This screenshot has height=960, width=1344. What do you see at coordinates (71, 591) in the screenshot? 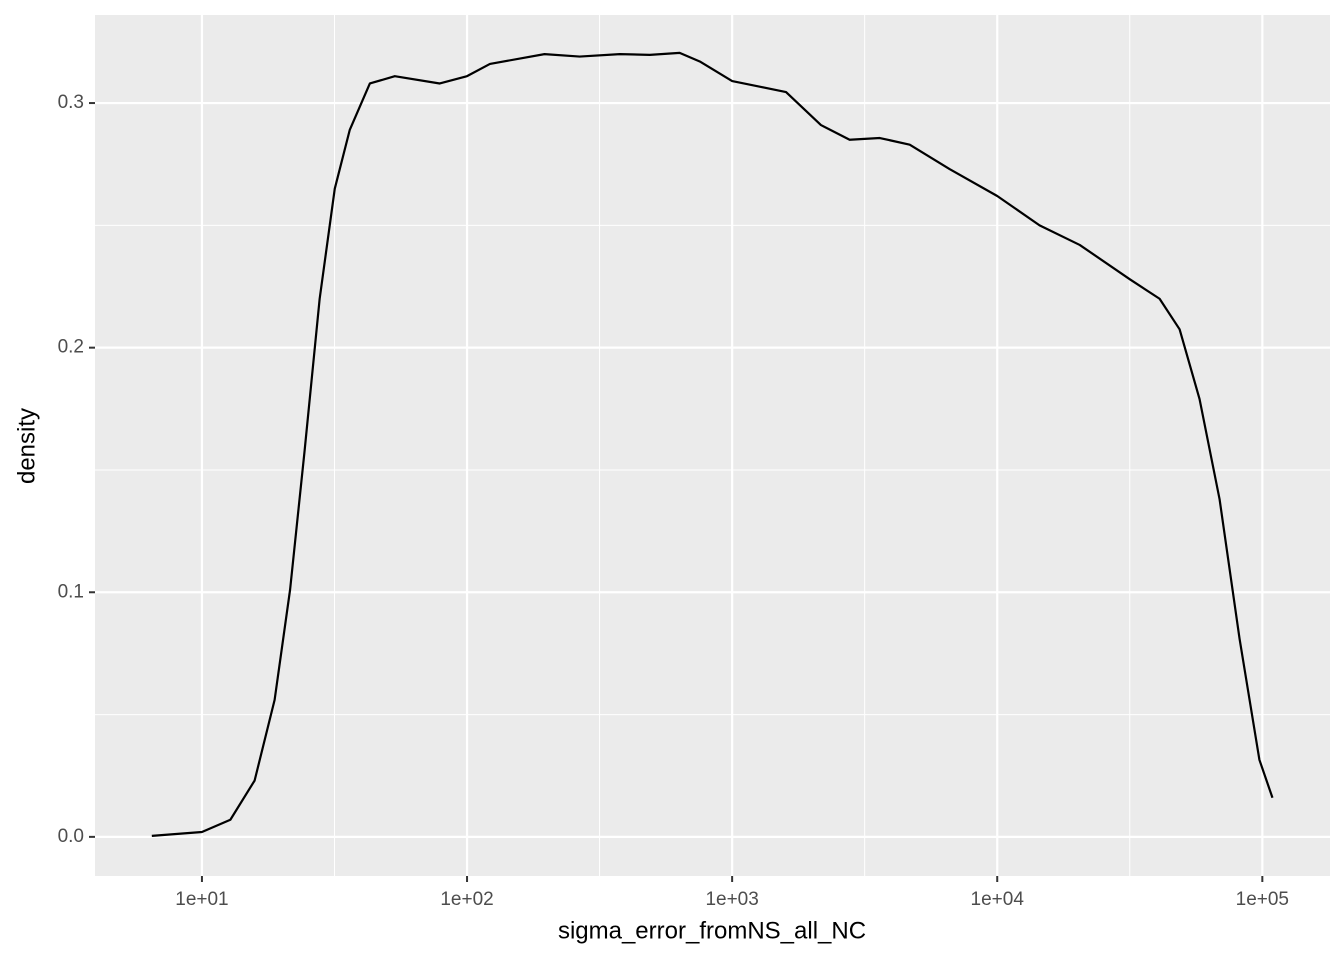
I see `y-tick-label: 0.1` at bounding box center [71, 591].